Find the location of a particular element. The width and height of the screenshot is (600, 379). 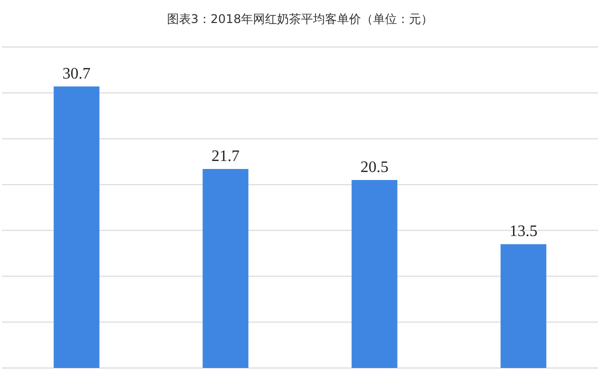

chart-title: 图表3：2018年网红奶茶平均客单价（单位：元） is located at coordinates (300, 19).